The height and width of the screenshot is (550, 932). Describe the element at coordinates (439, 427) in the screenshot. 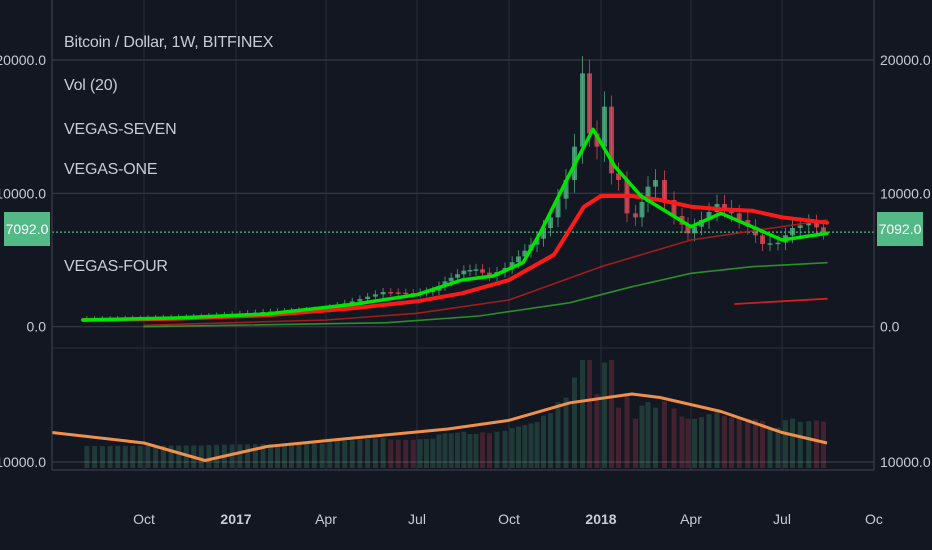

I see `volume-ma-line` at that location.